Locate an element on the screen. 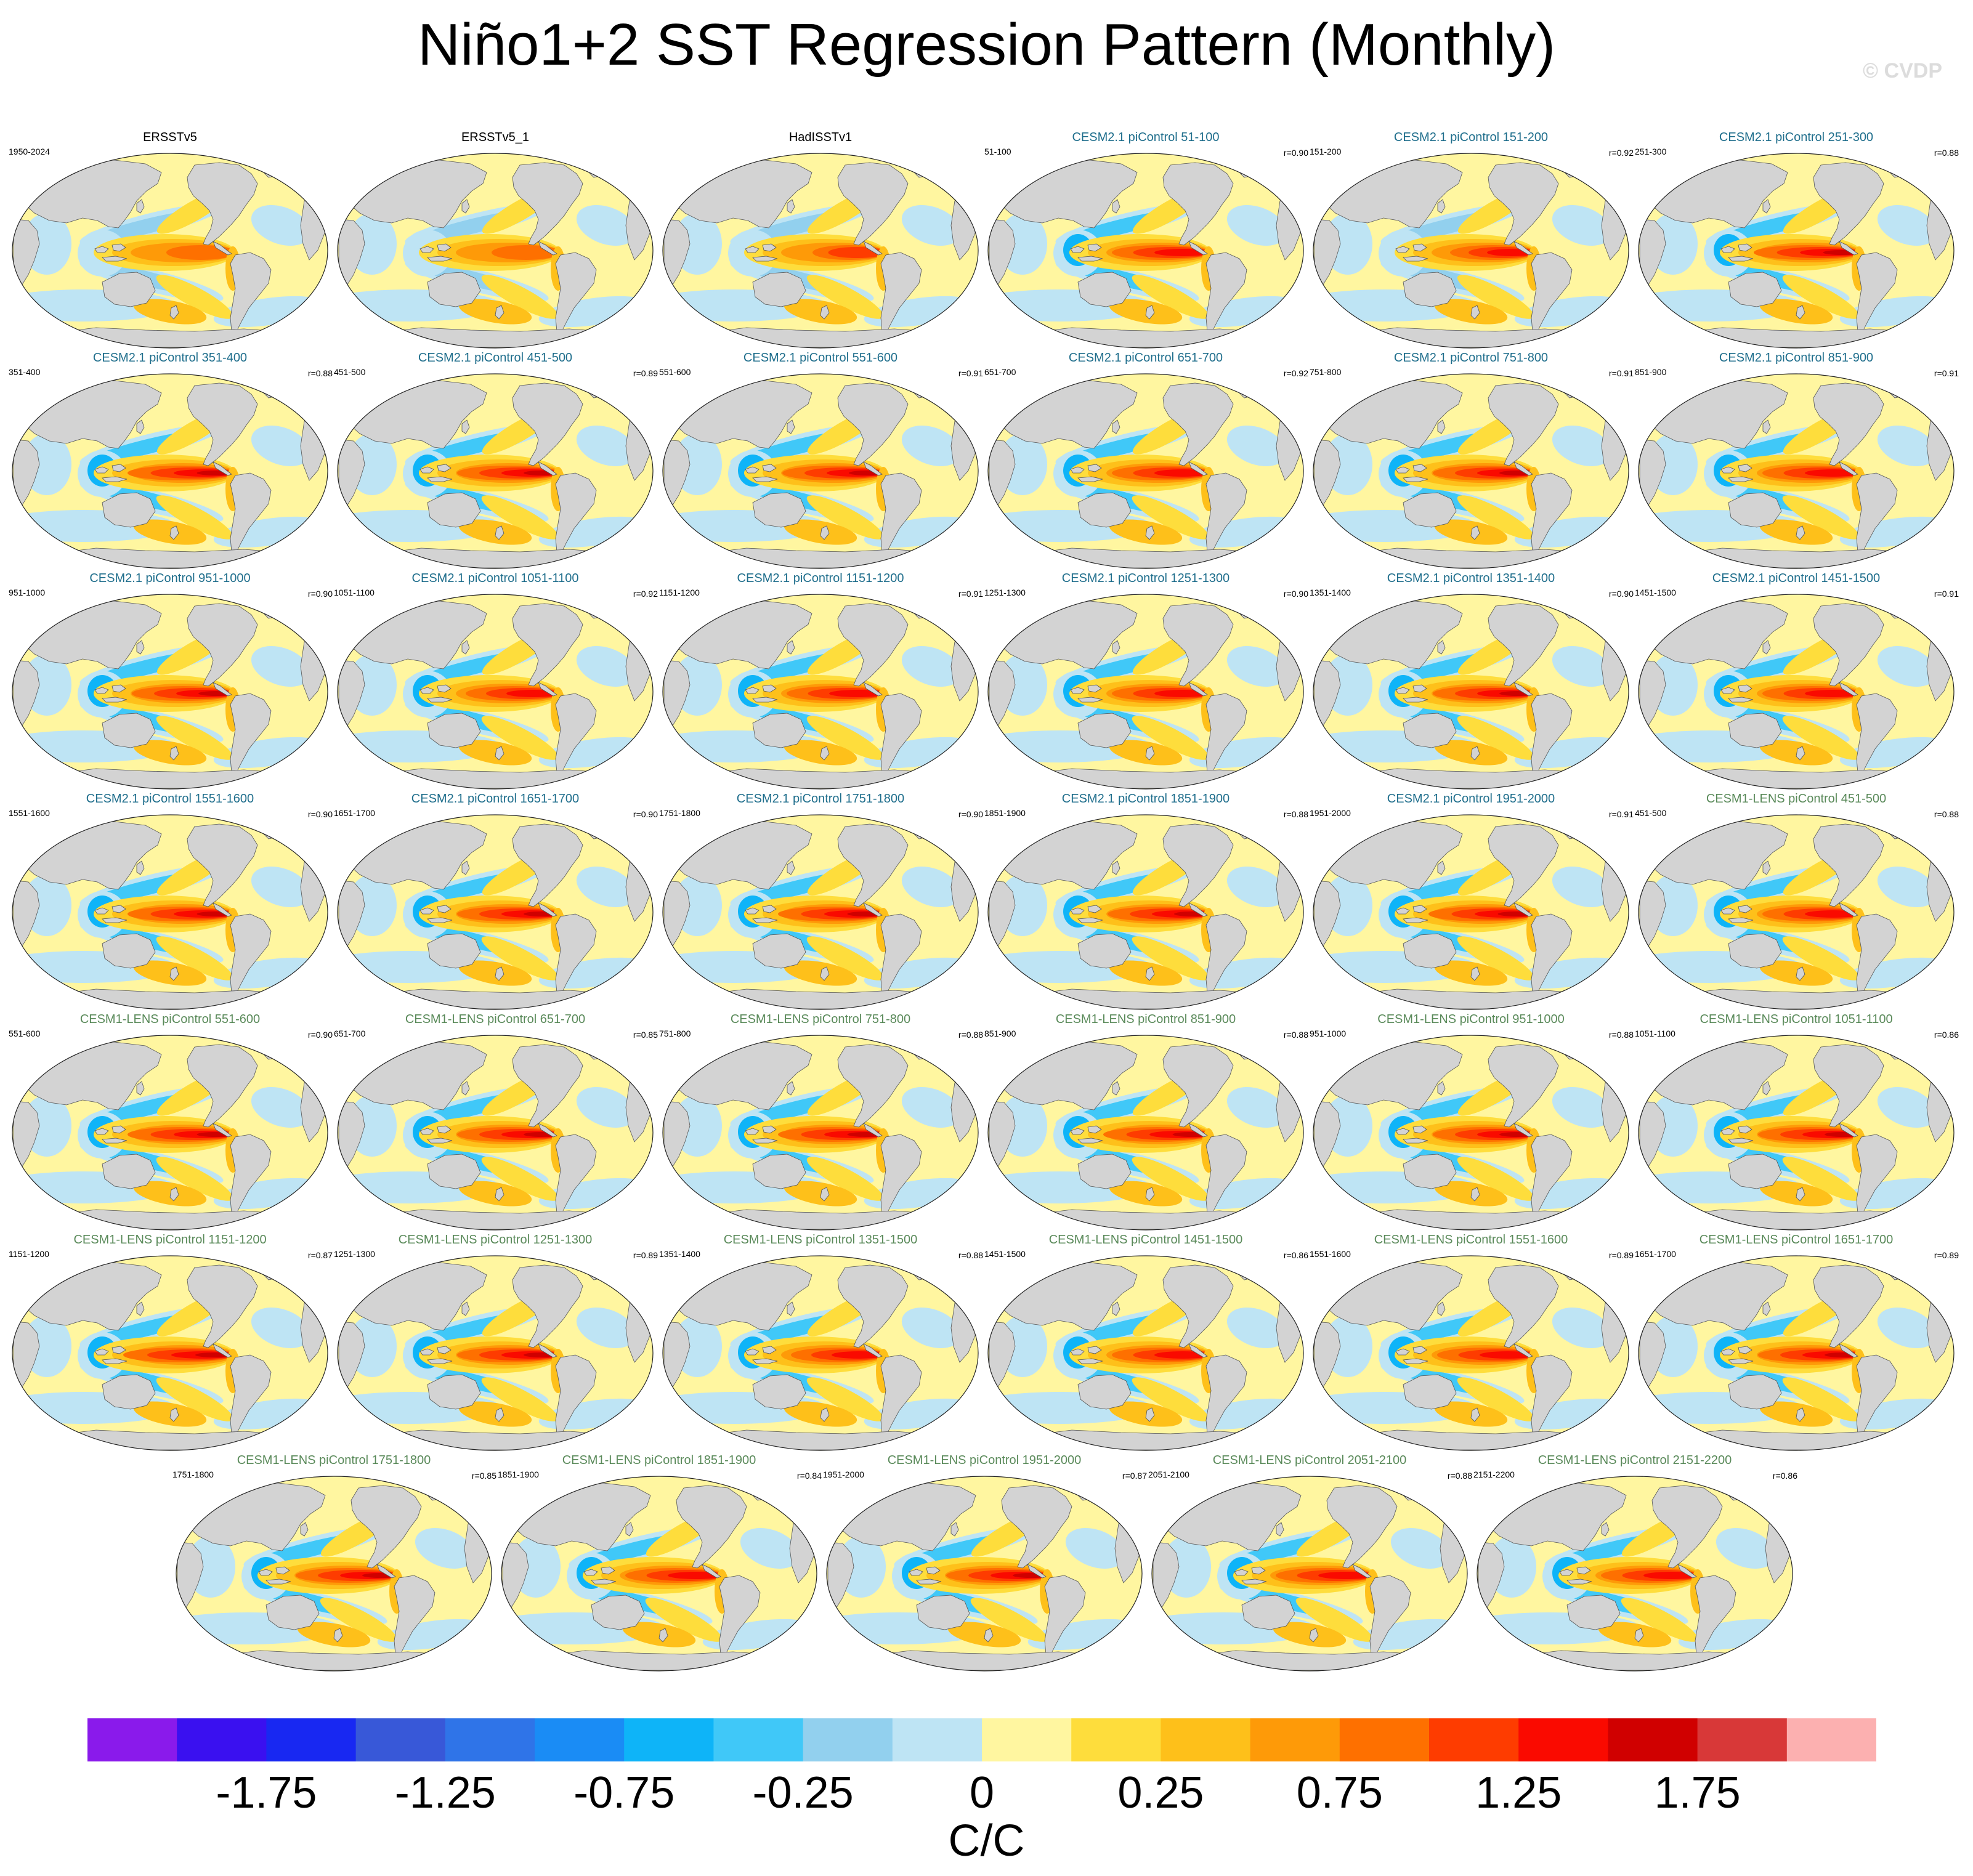  page-title: Niño1+2 SST Regression Pattern (Monthly) is located at coordinates (986, 45).